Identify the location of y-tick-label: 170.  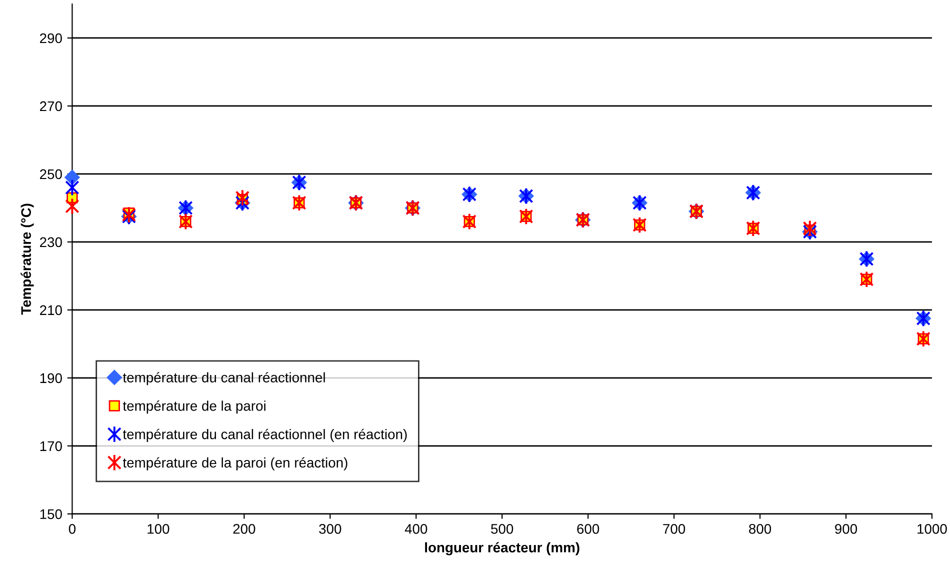
(51, 446).